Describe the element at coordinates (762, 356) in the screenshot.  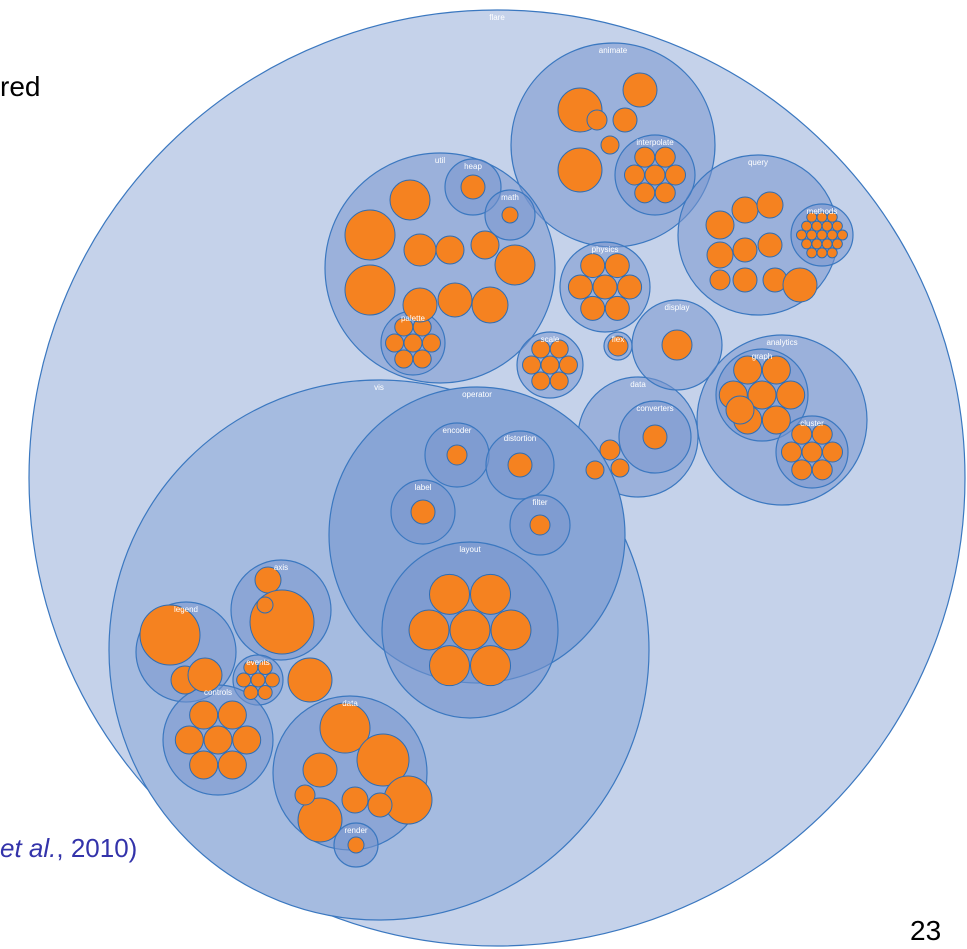
I see `node-label: graph` at that location.